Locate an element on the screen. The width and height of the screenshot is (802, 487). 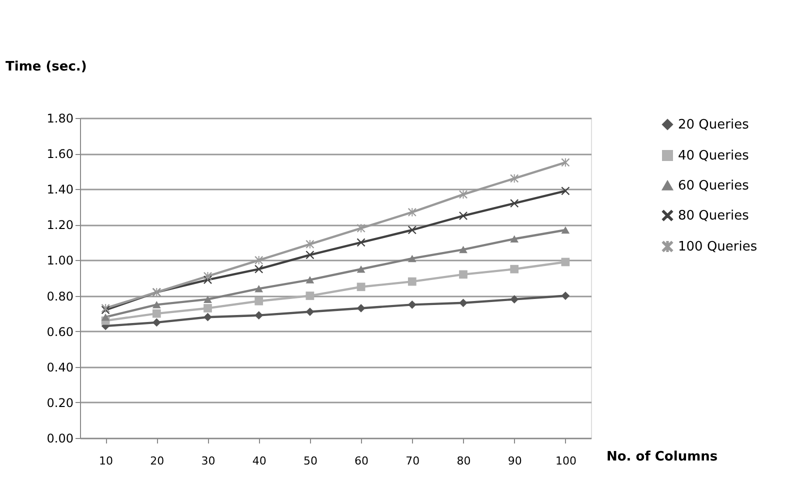
x-tick-label: 100 is located at coordinates (565, 461).